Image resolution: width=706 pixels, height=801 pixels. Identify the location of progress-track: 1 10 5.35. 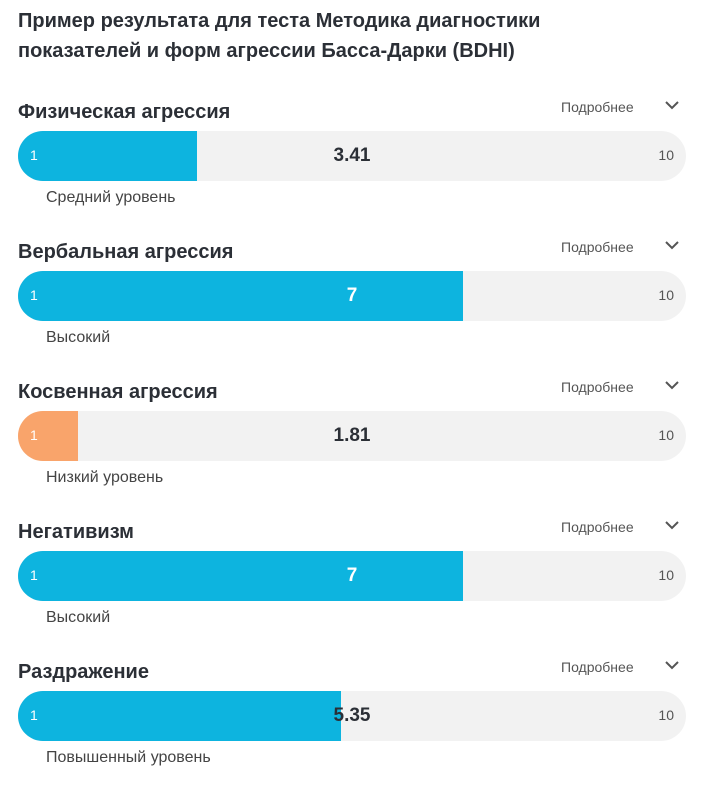
(352, 716).